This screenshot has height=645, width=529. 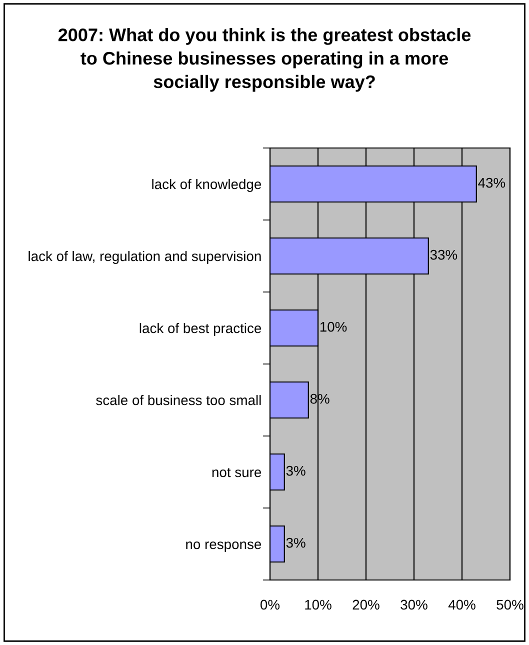 What do you see at coordinates (144, 257) in the screenshot?
I see `y-tick-label: lack of law, regulation and supervision` at bounding box center [144, 257].